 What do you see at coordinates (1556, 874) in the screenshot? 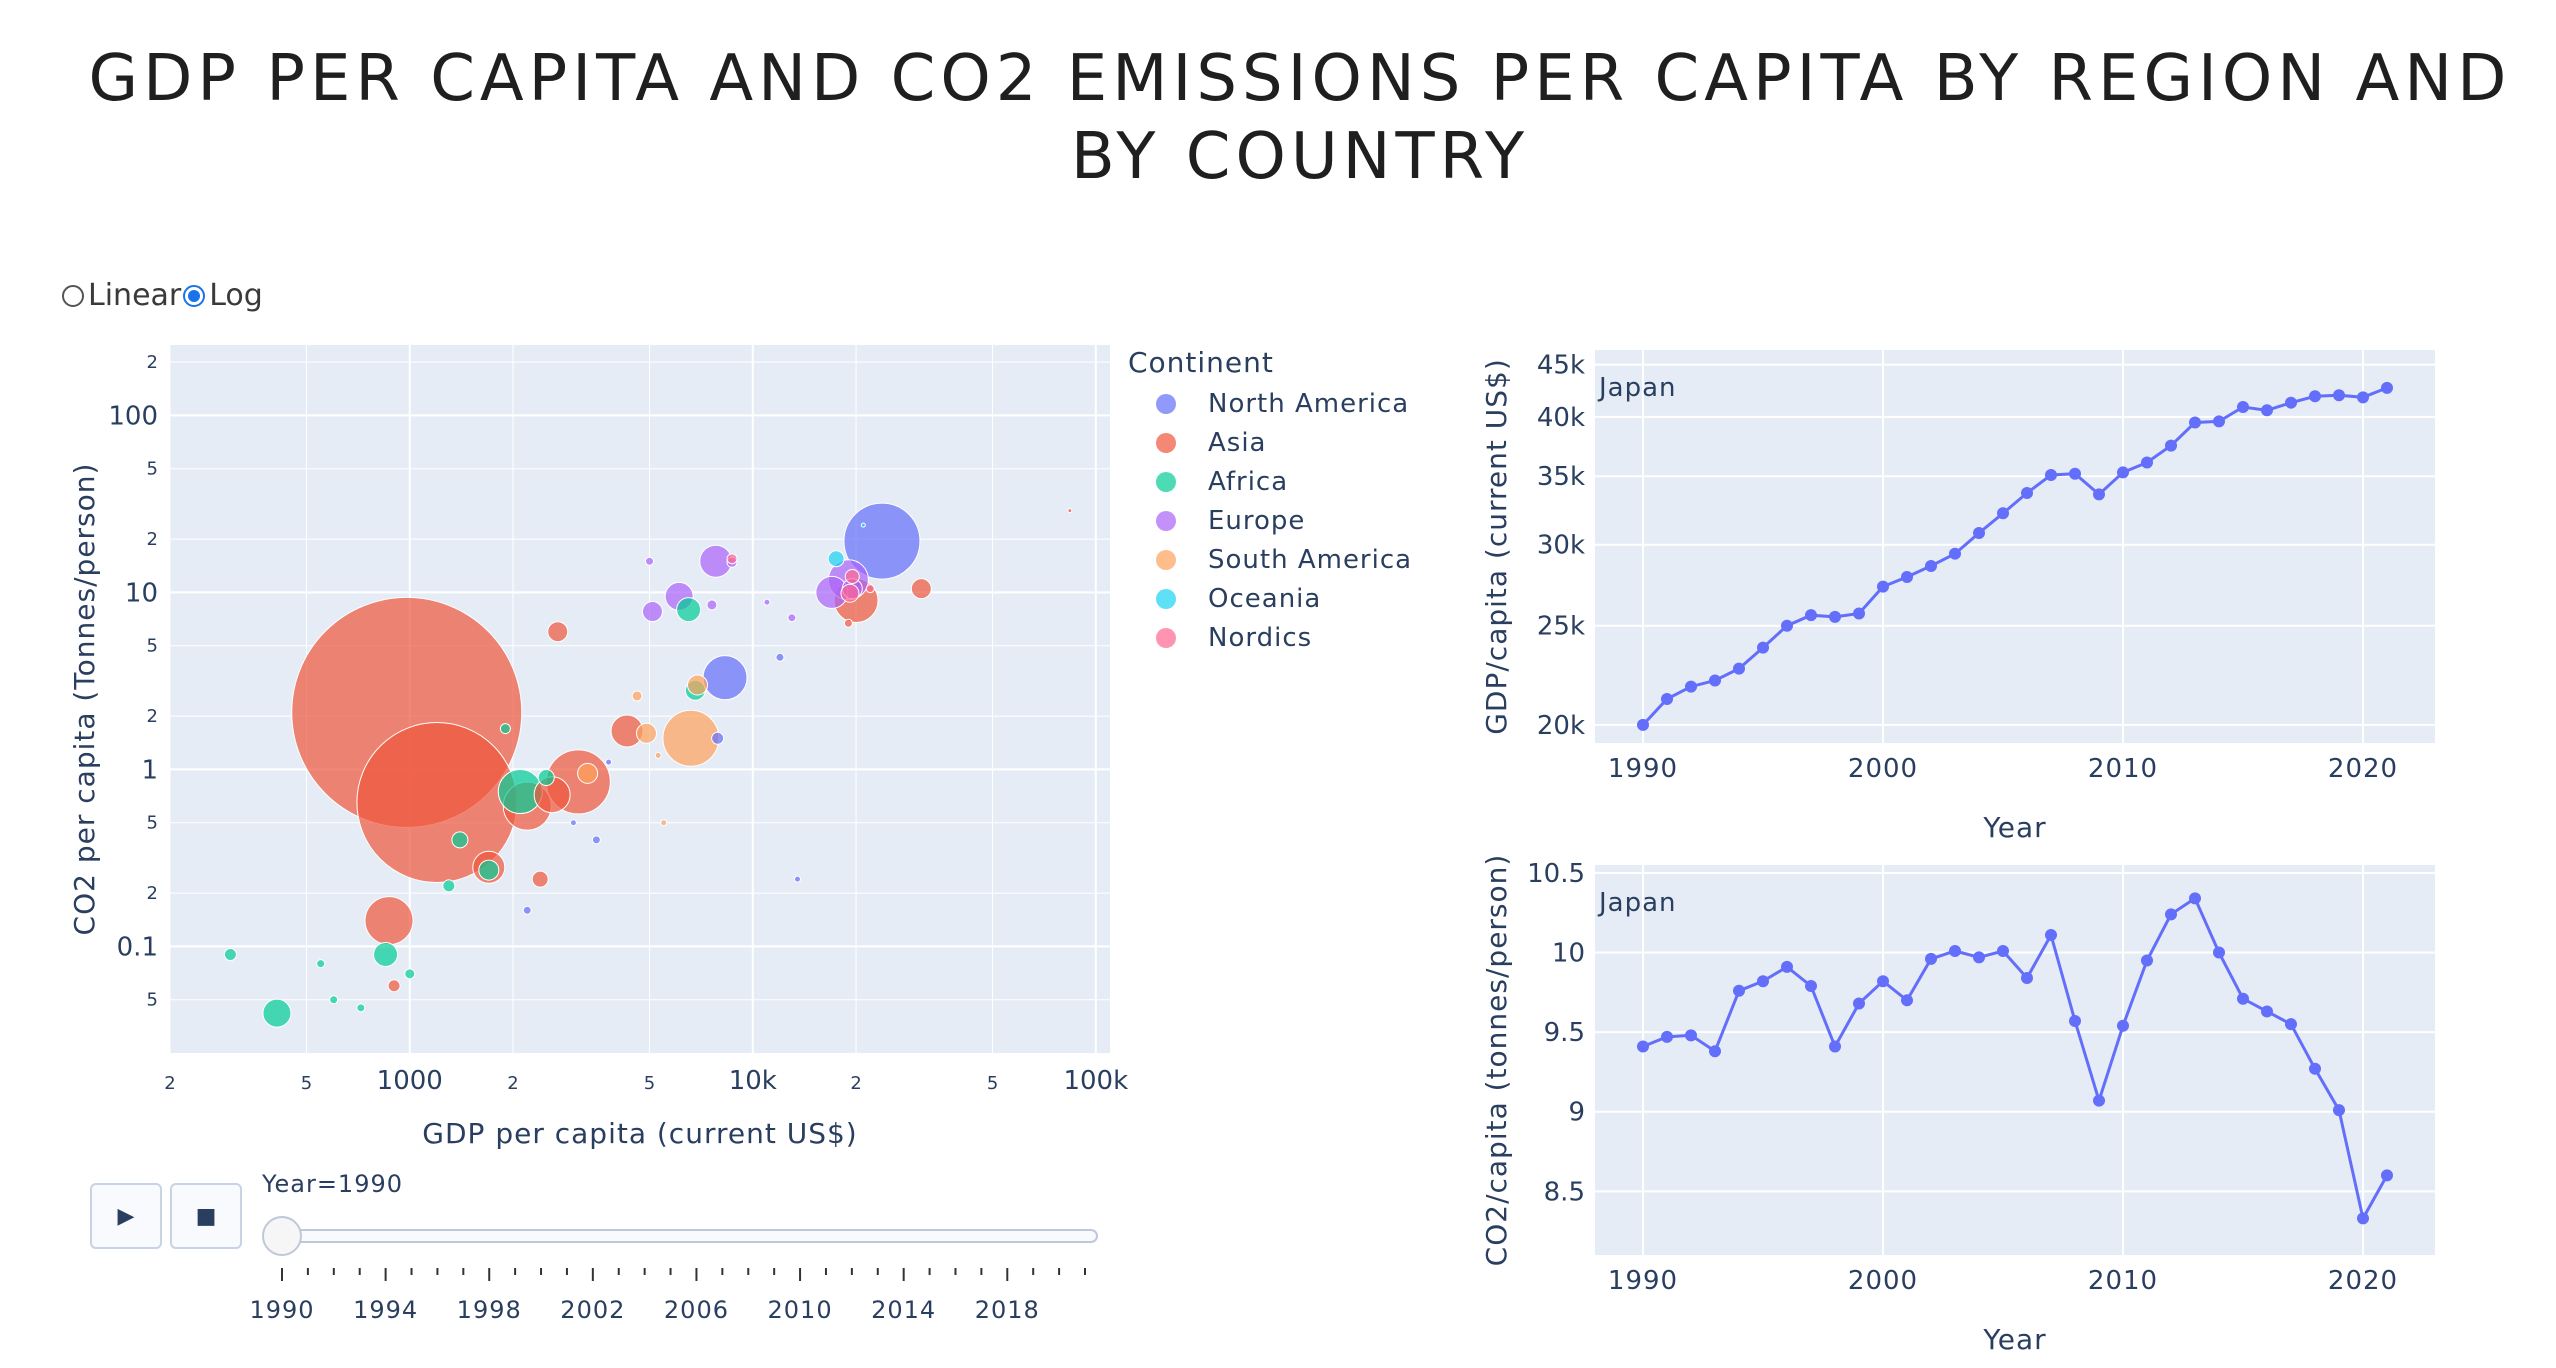
I see `co2-chart-y-tick-label: 10.5` at bounding box center [1556, 874].